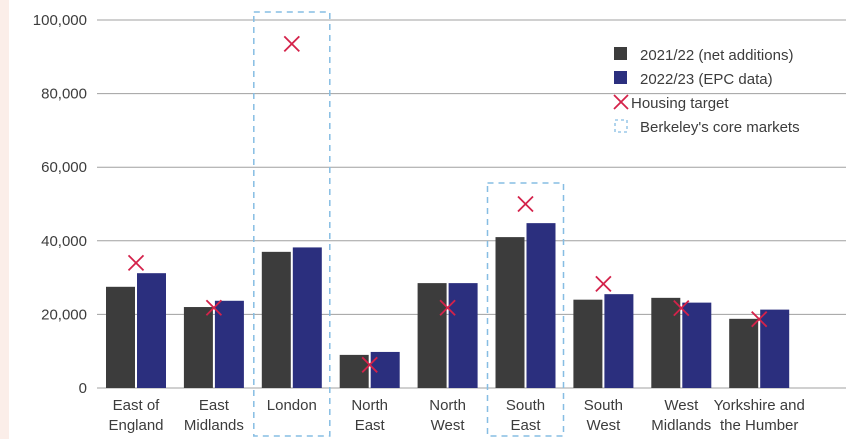  Describe the element at coordinates (4, 219) in the screenshot. I see `left-accent-strip` at that location.